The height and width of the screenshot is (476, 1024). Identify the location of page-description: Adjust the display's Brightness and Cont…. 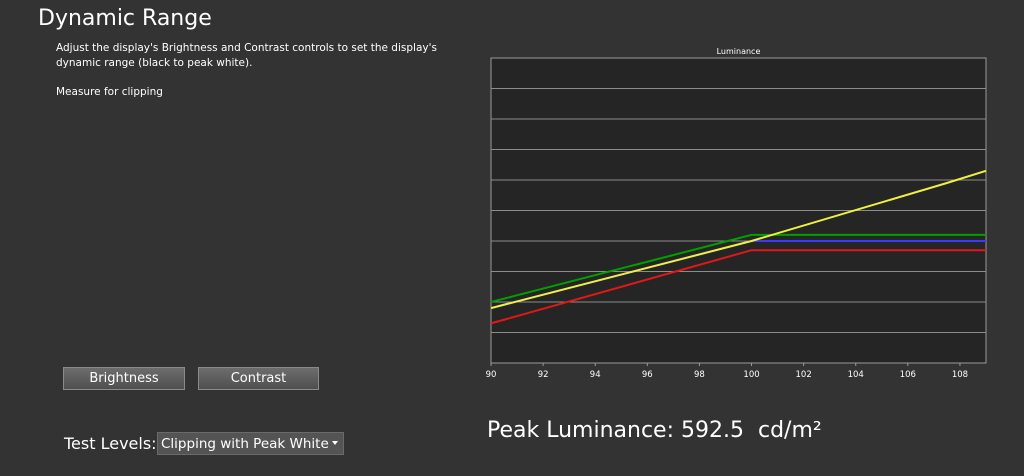
(246, 55).